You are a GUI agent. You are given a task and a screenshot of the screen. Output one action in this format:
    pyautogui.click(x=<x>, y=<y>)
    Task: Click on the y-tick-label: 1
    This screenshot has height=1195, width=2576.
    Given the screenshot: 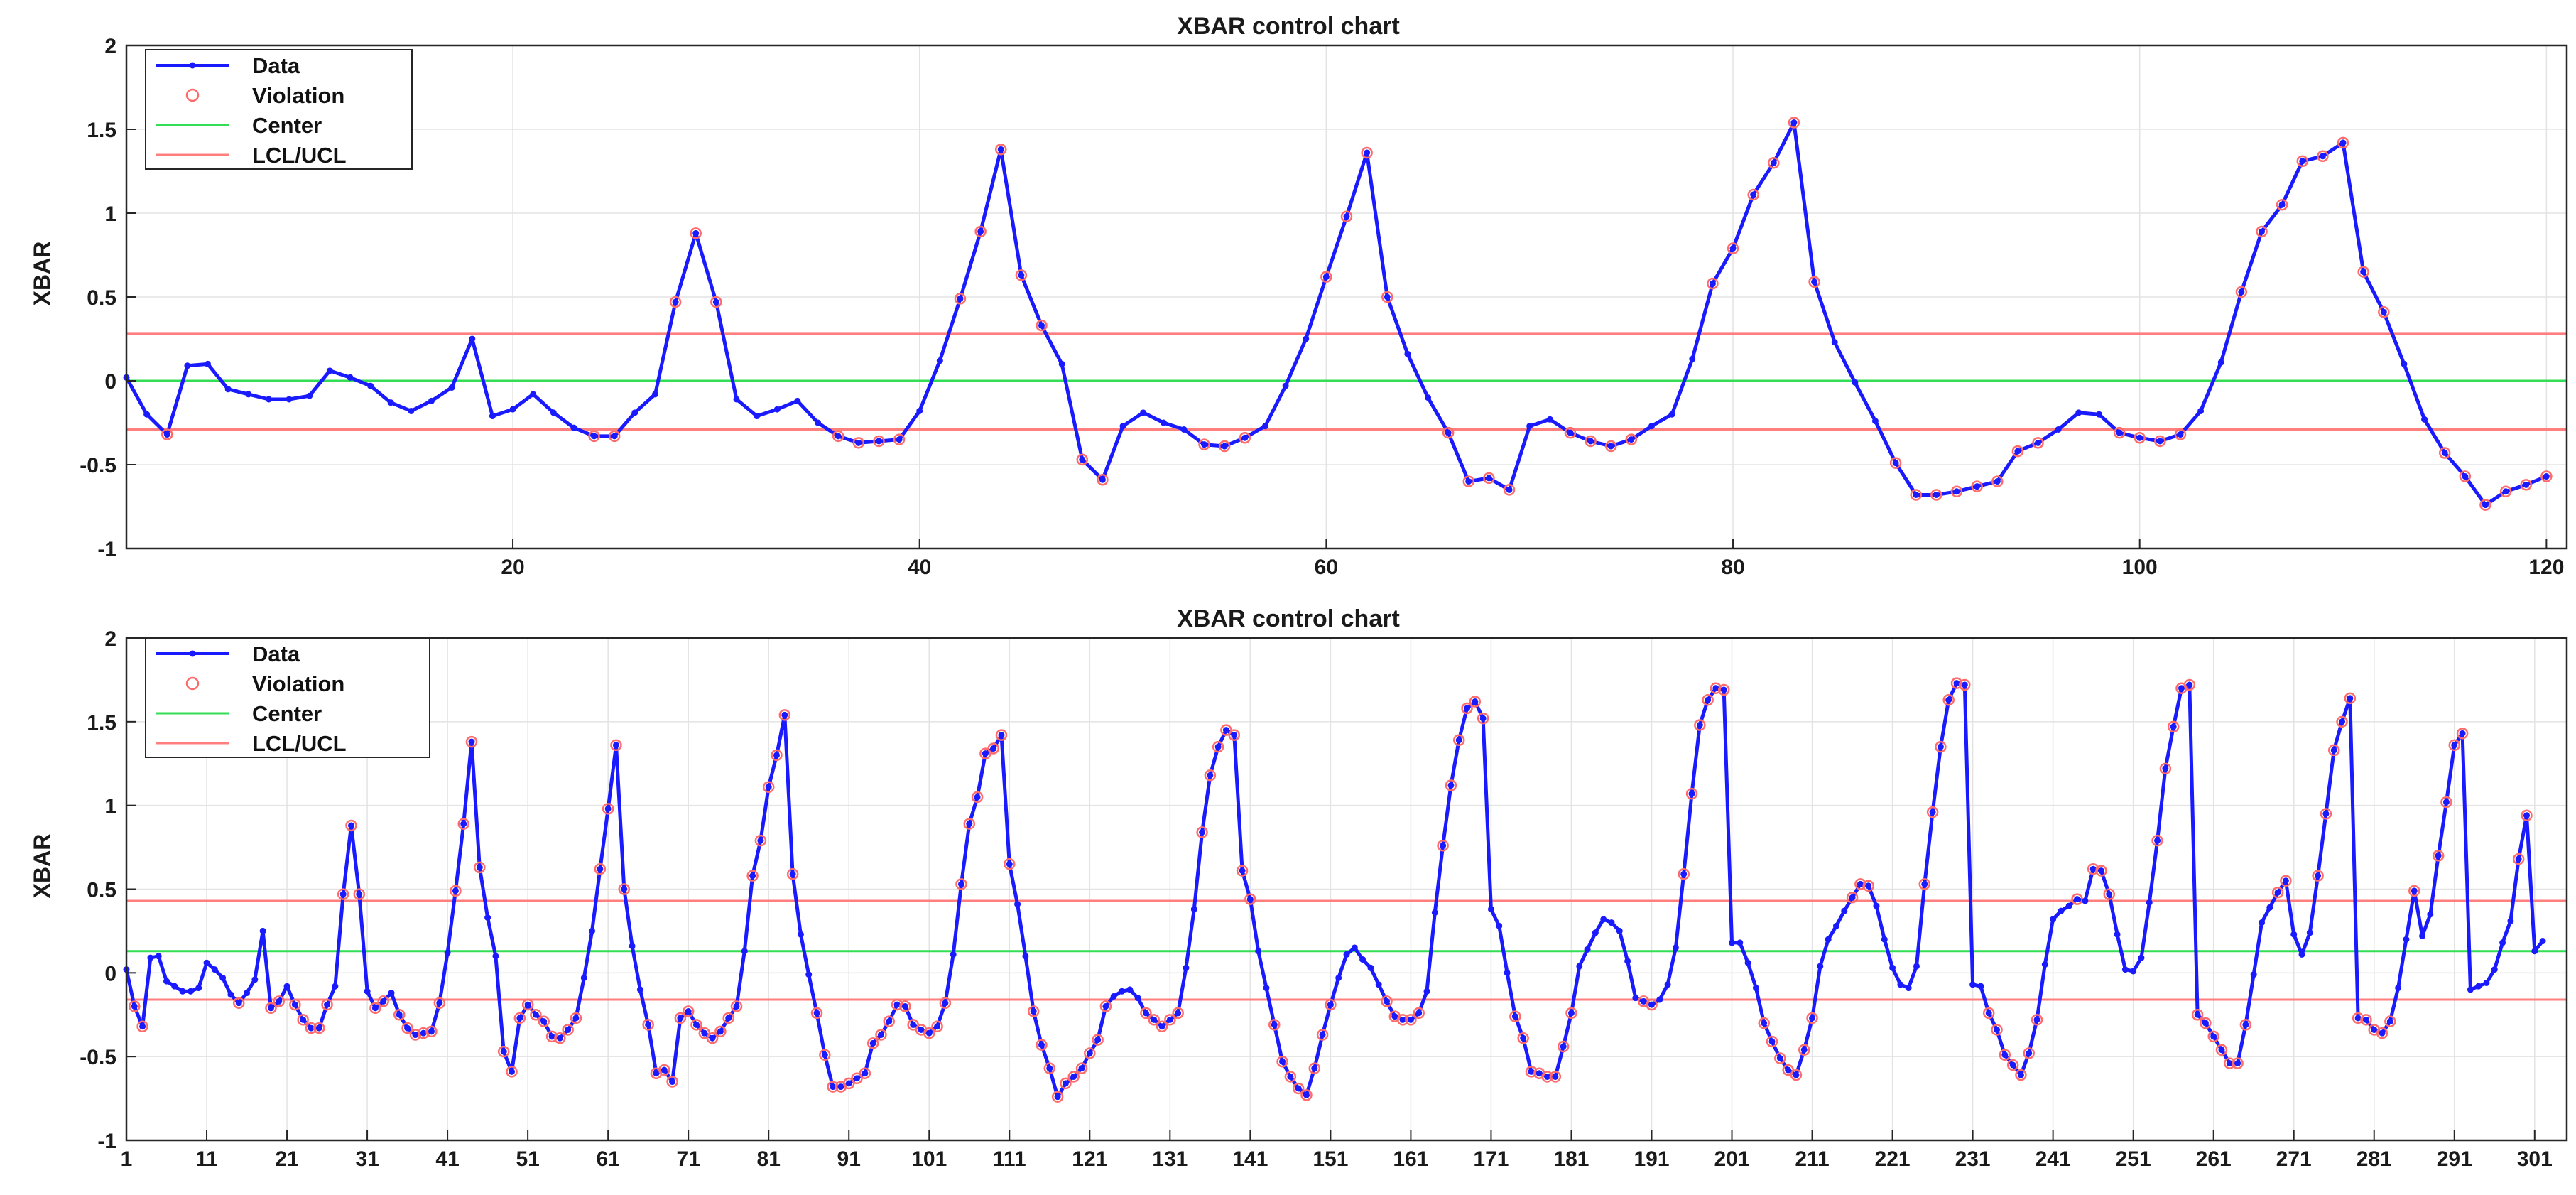 What is the action you would take?
    pyautogui.click(x=110, y=806)
    